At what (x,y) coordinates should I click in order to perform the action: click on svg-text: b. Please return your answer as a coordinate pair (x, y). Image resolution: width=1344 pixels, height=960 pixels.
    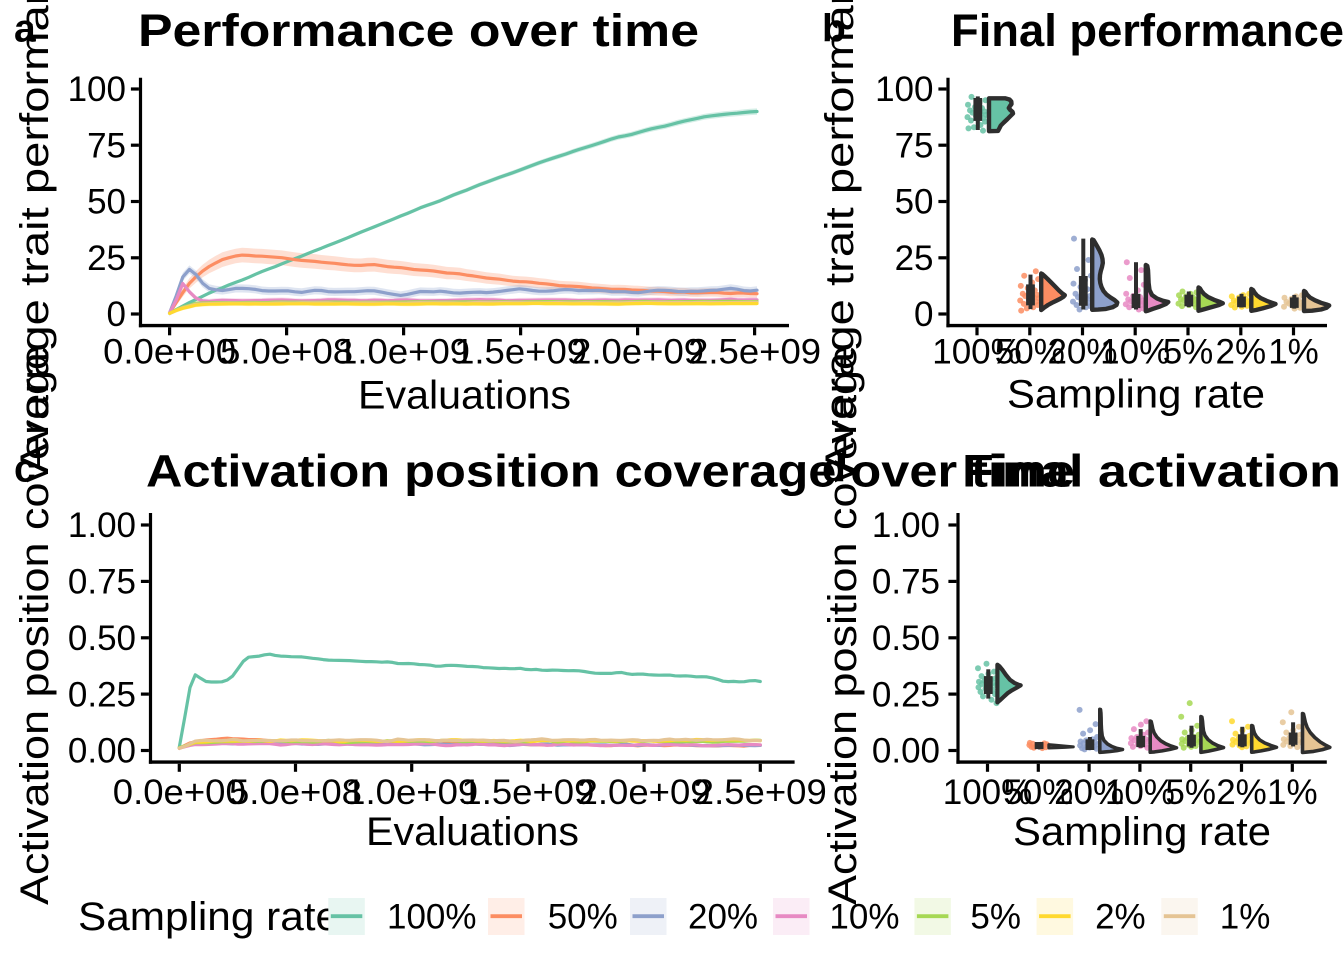
    Looking at the image, I should click on (834, 29).